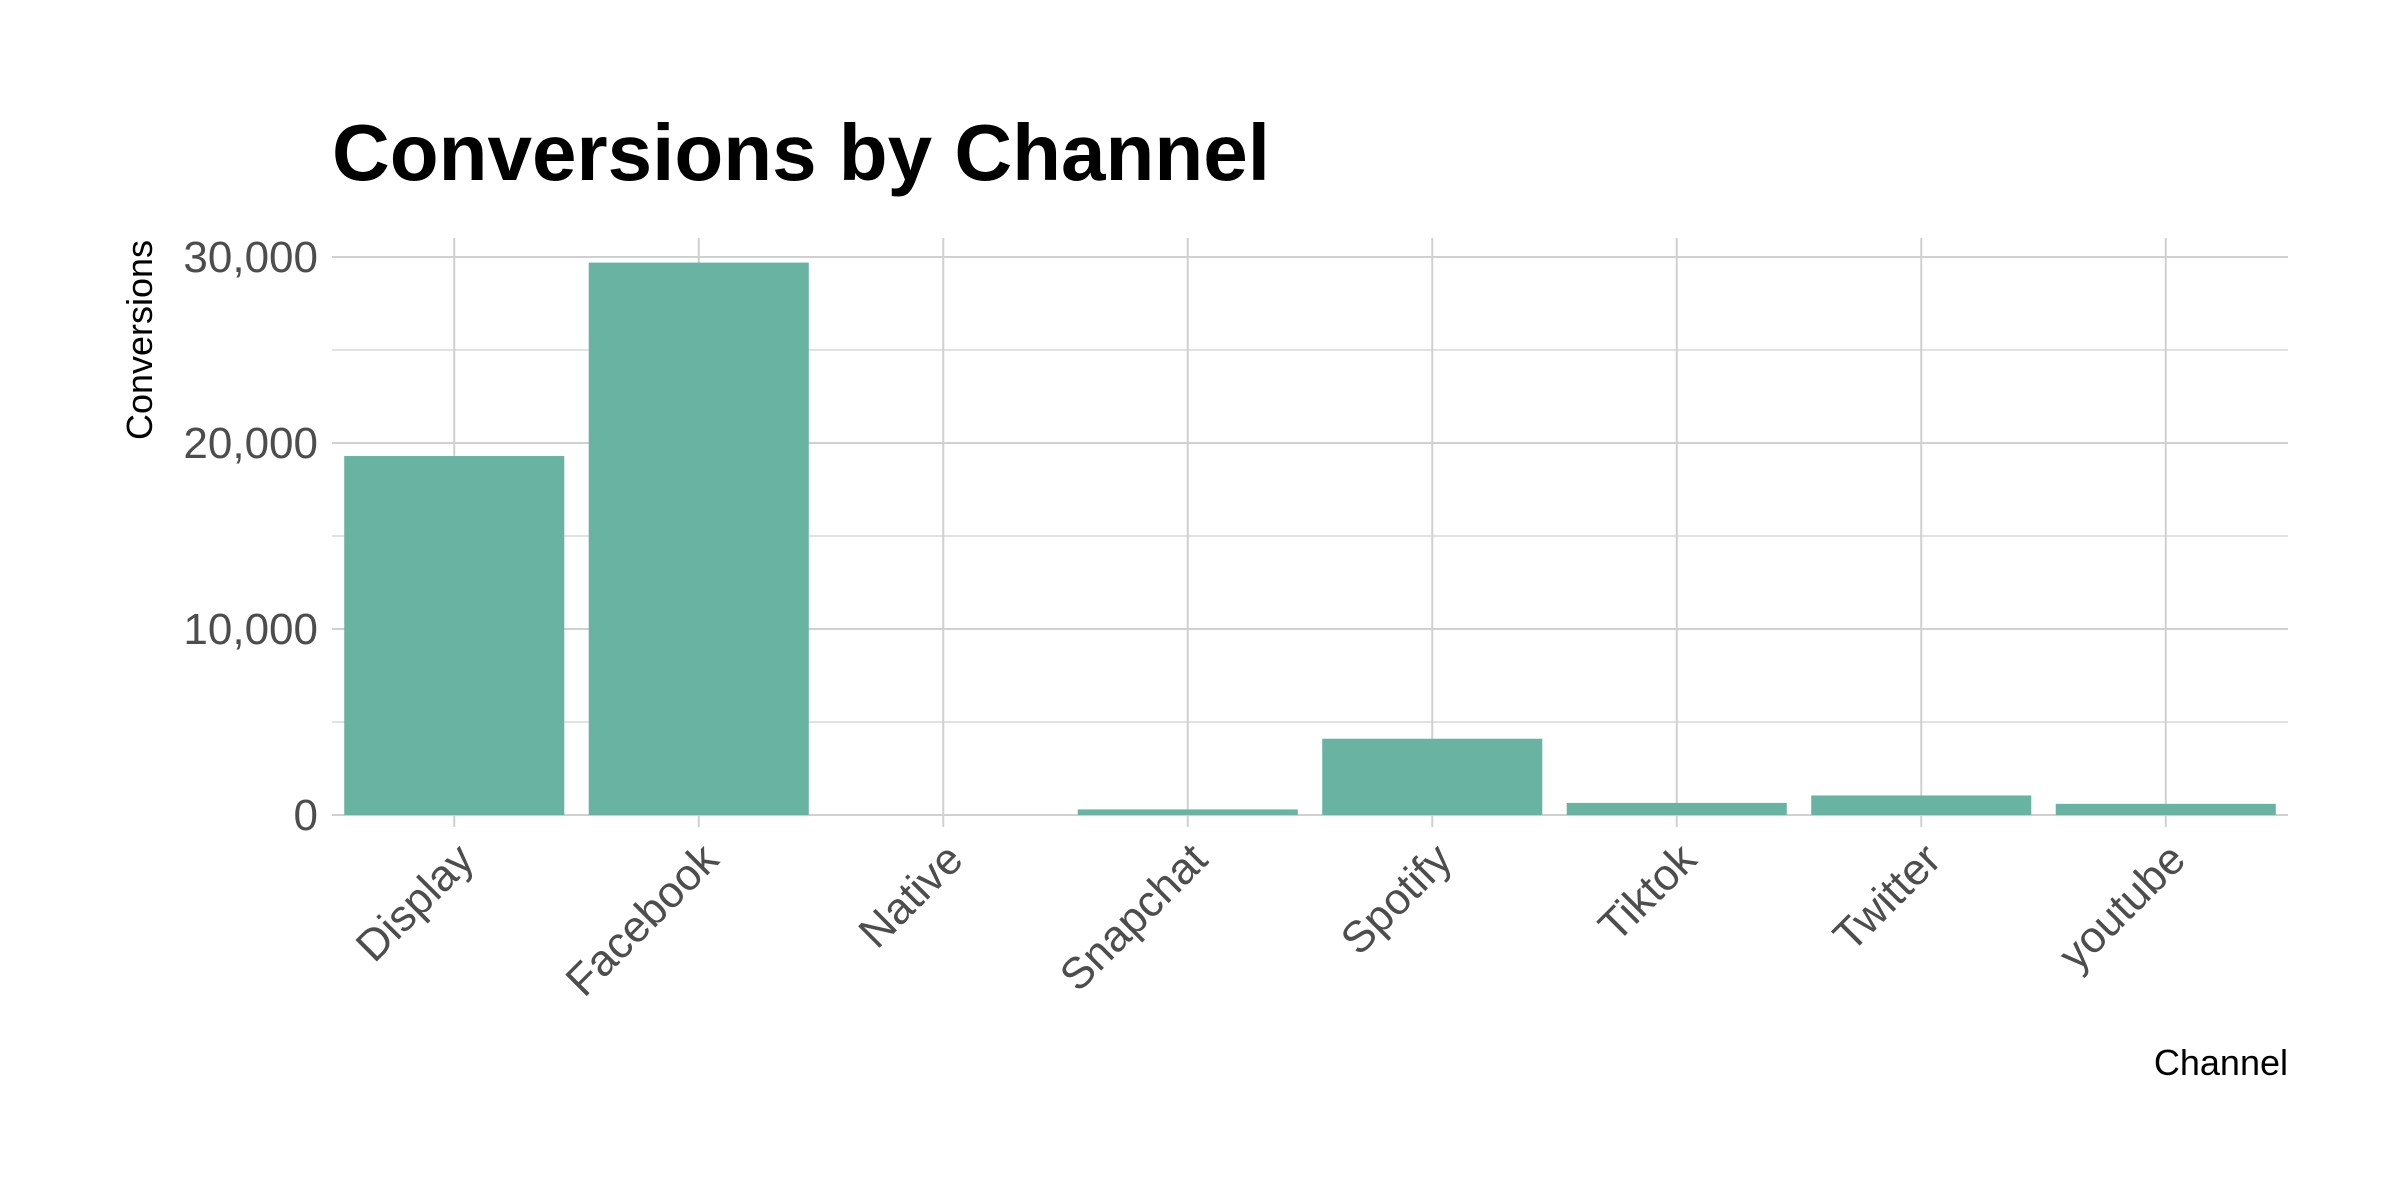  Describe the element at coordinates (306, 815) in the screenshot. I see `y-tick-label: 0` at that location.